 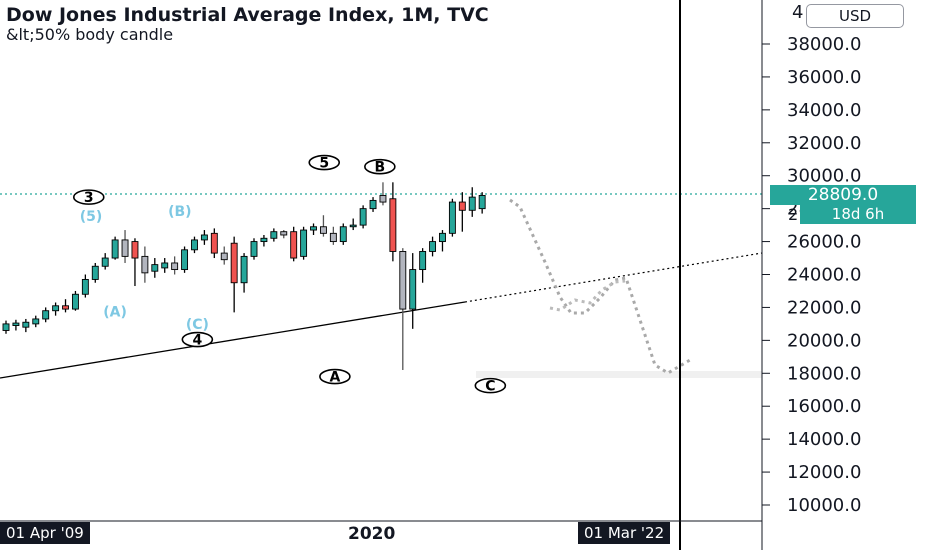 What do you see at coordinates (619, 374) in the screenshot?
I see `target-zone` at bounding box center [619, 374].